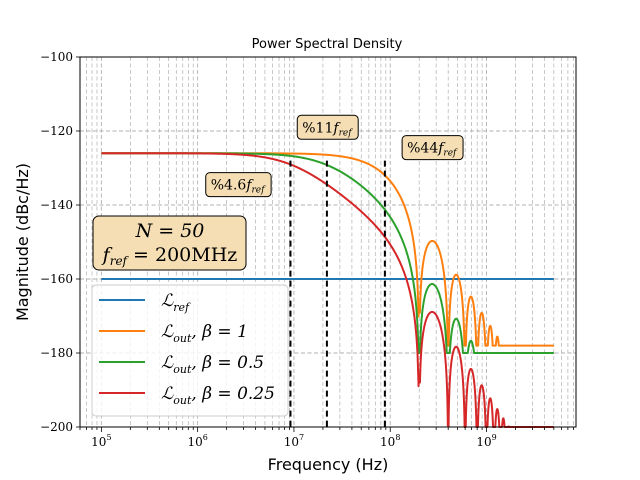 This screenshot has width=640, height=480. I want to click on x-axis-ticks: 10⁵ 10⁶ 10⁷ 10⁸ 10⁹, so click(326, 438).